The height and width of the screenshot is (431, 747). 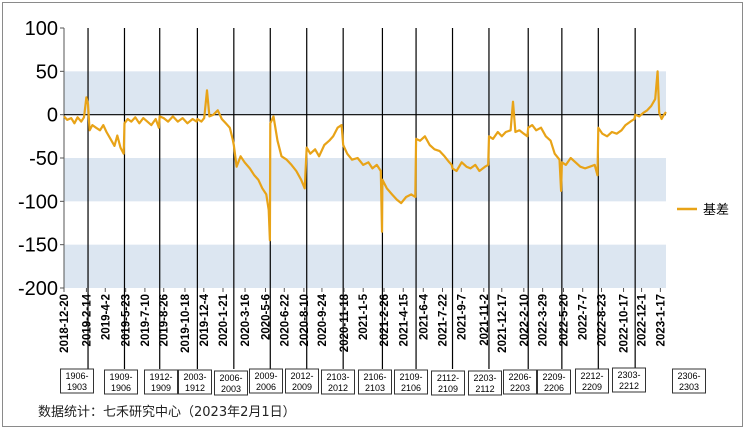 What do you see at coordinates (345, 322) in the screenshot?
I see `x-tick-label: 2020-11-18` at bounding box center [345, 322].